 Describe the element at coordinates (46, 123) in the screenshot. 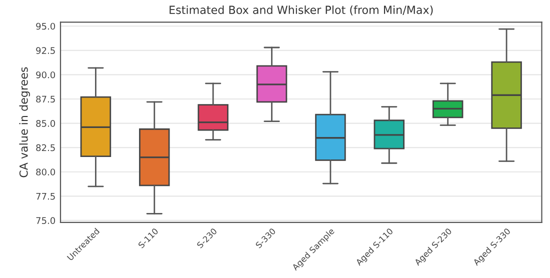

I see `y-tick-label: 85.0` at that location.